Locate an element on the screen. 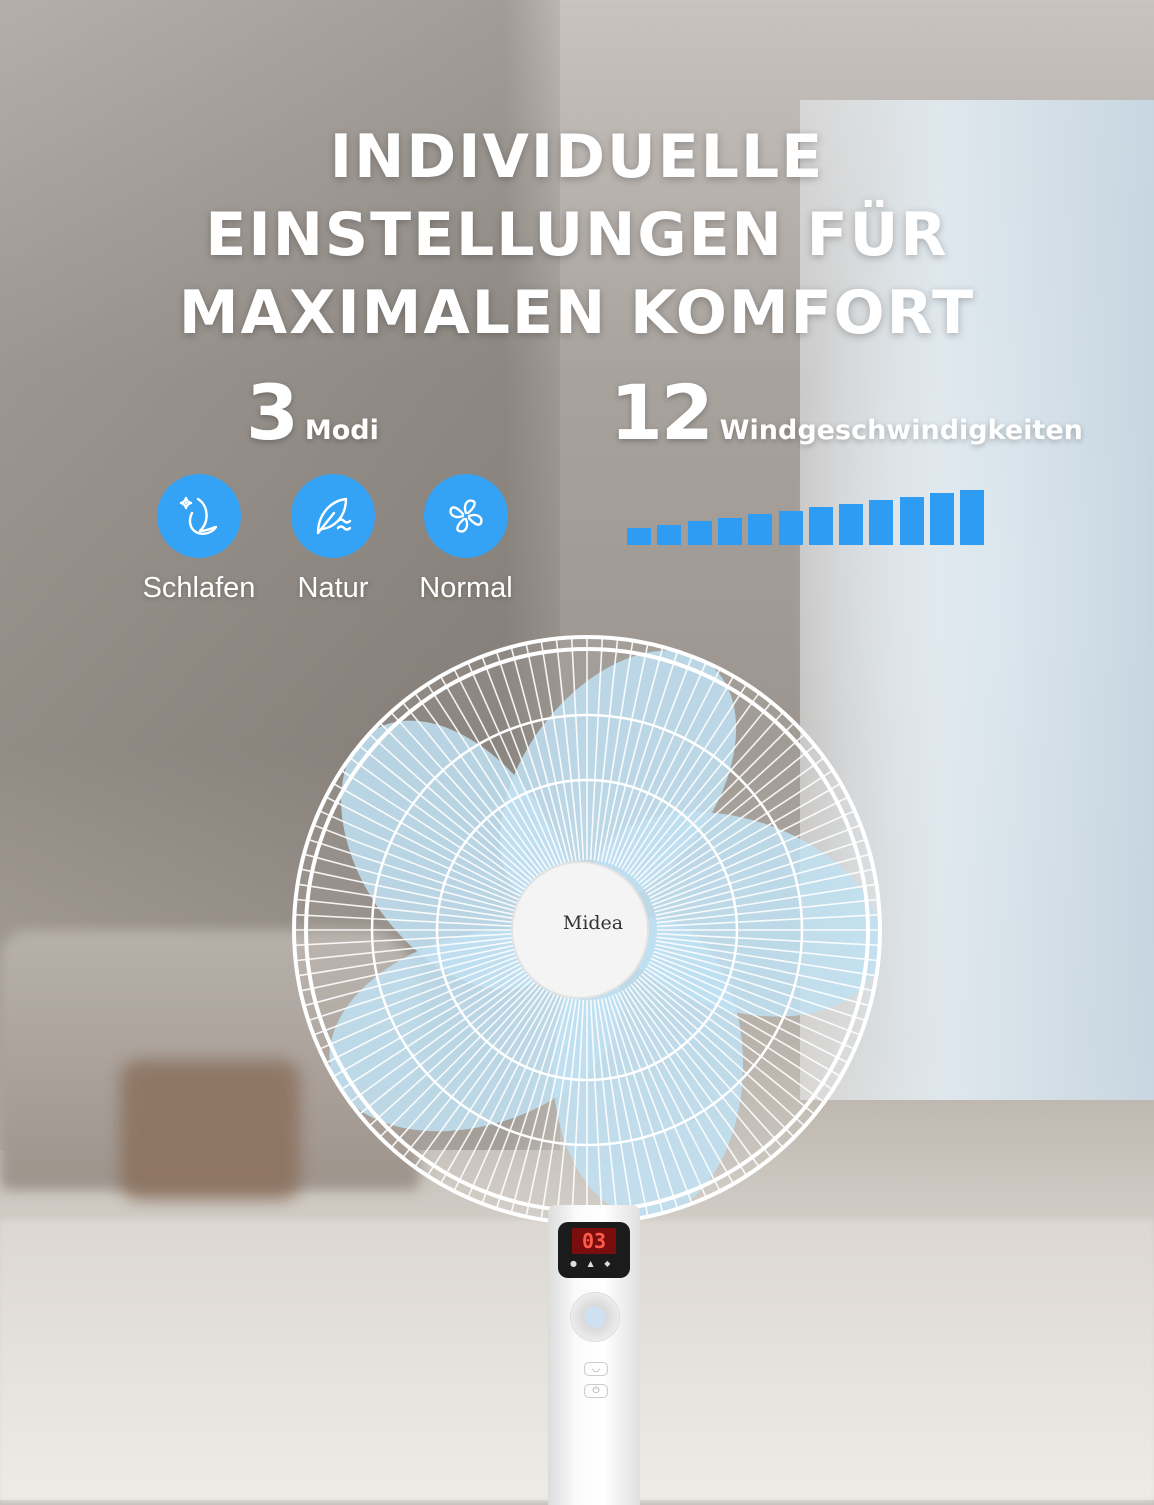  mode-schlafen: Schlafen is located at coordinates (199, 539).